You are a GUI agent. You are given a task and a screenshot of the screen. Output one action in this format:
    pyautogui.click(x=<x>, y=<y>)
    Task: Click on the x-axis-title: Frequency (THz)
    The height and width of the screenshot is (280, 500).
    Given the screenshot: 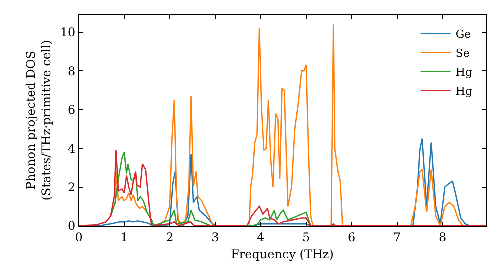 What is the action you would take?
    pyautogui.click(x=282, y=254)
    